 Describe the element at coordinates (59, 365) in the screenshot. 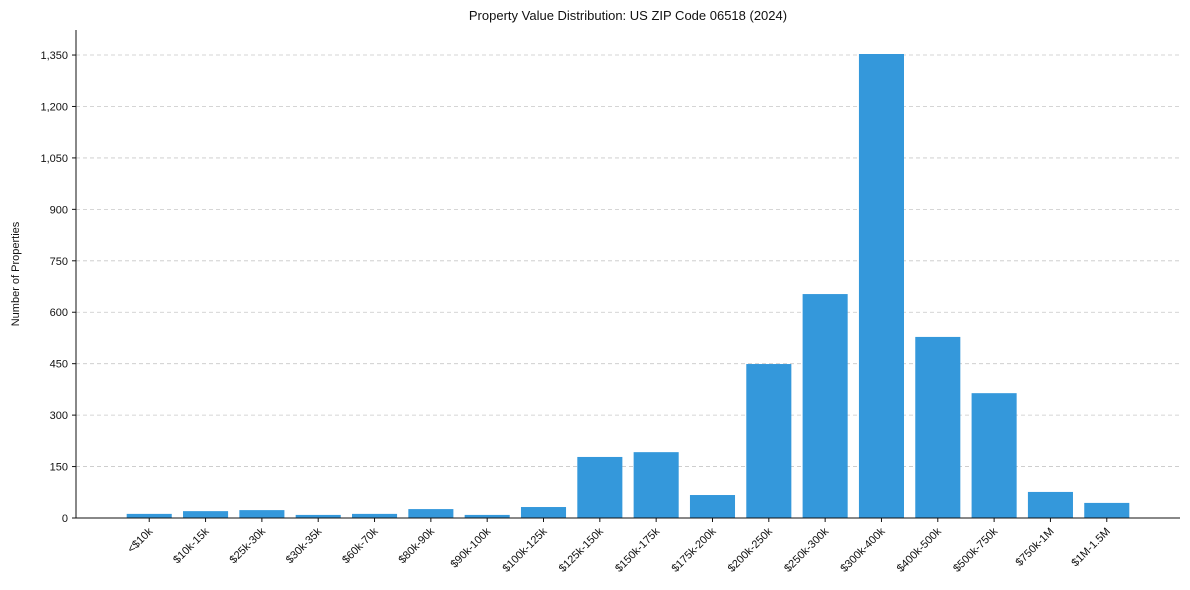

I see `y-tick-label: 450` at that location.